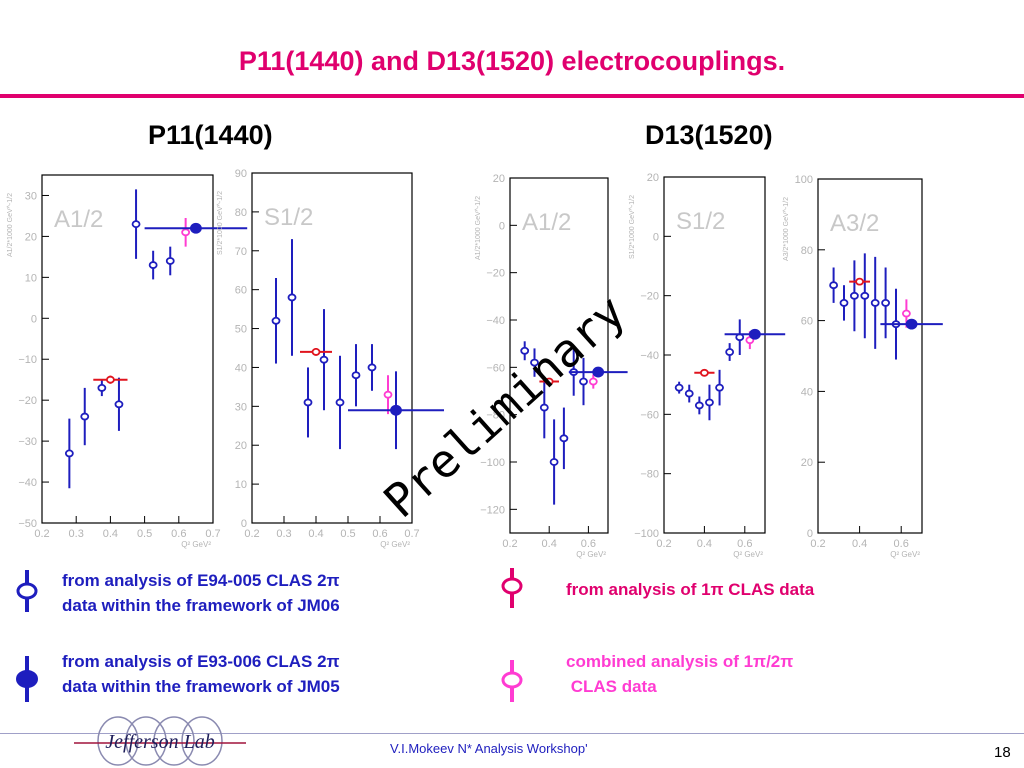 The image size is (1024, 768). What do you see at coordinates (492, 463) in the screenshot?
I see `y-tick-label: −100` at bounding box center [492, 463].